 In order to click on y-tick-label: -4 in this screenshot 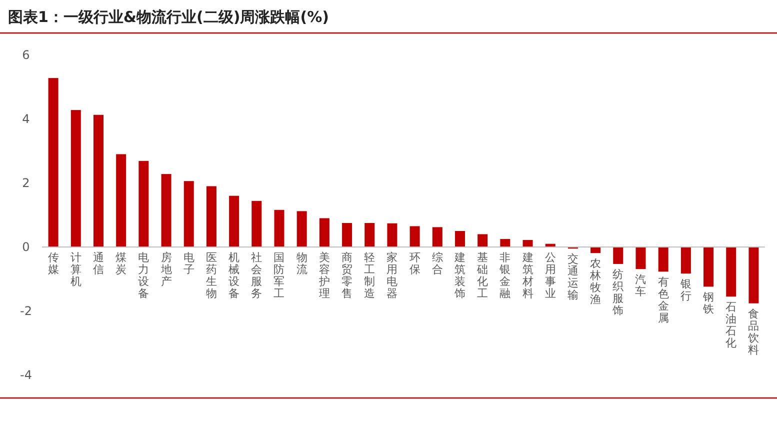, I will do `click(26, 375)`.